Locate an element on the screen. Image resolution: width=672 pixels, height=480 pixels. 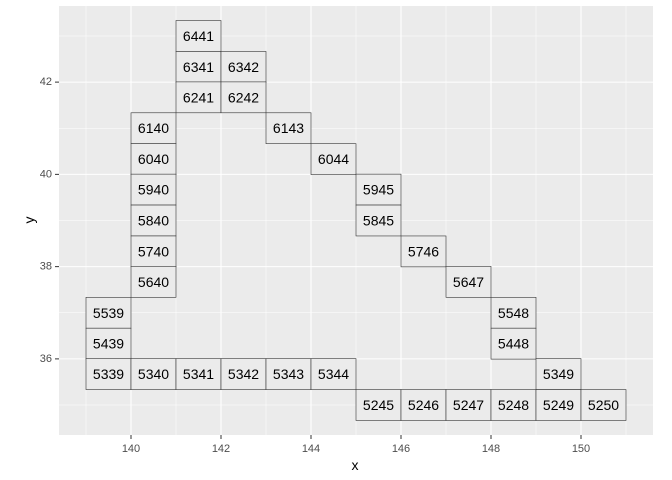
x-tick-label: 146 is located at coordinates (401, 449).